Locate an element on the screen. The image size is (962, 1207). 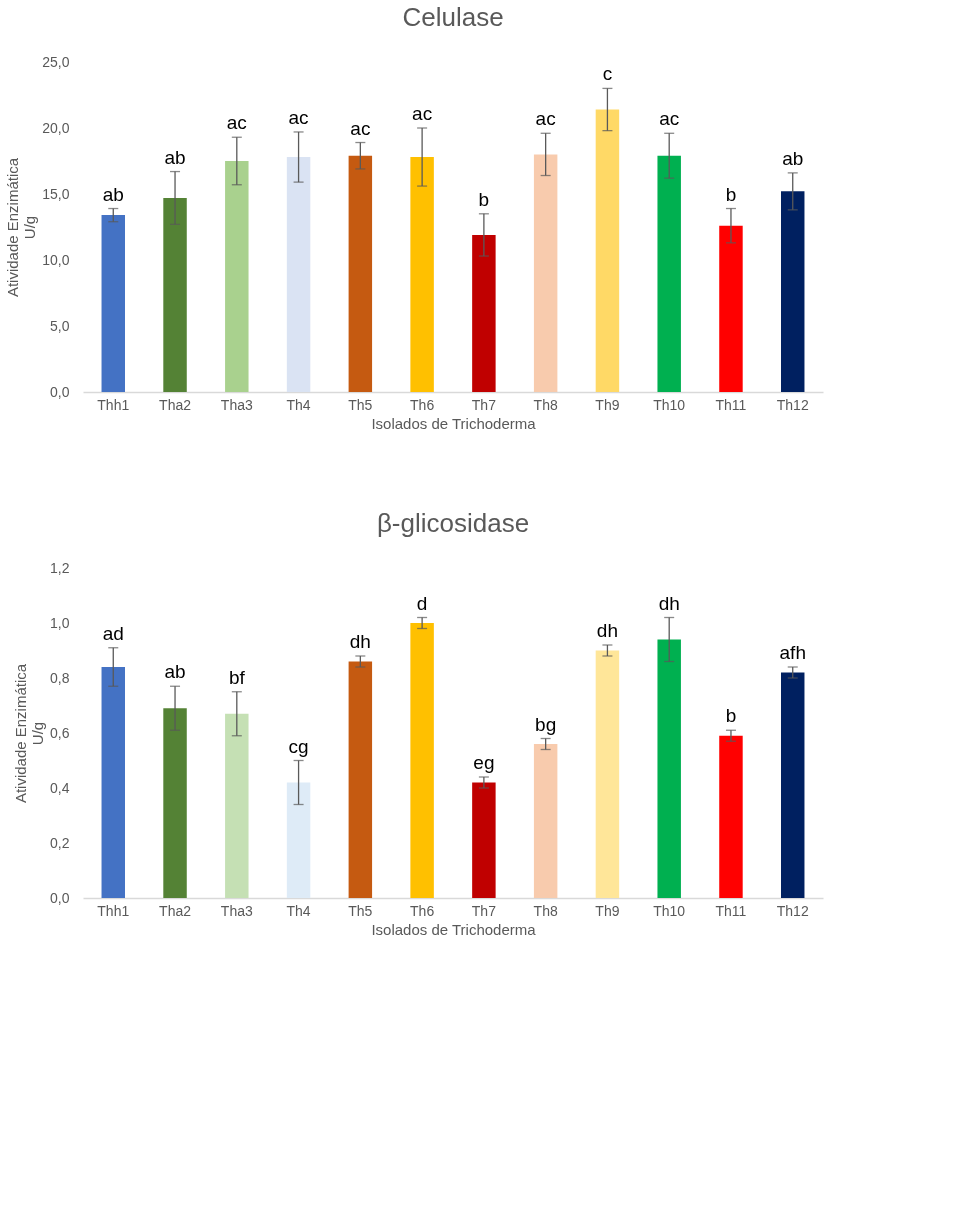
y-tick-label: 10,0 is located at coordinates (56, 259).